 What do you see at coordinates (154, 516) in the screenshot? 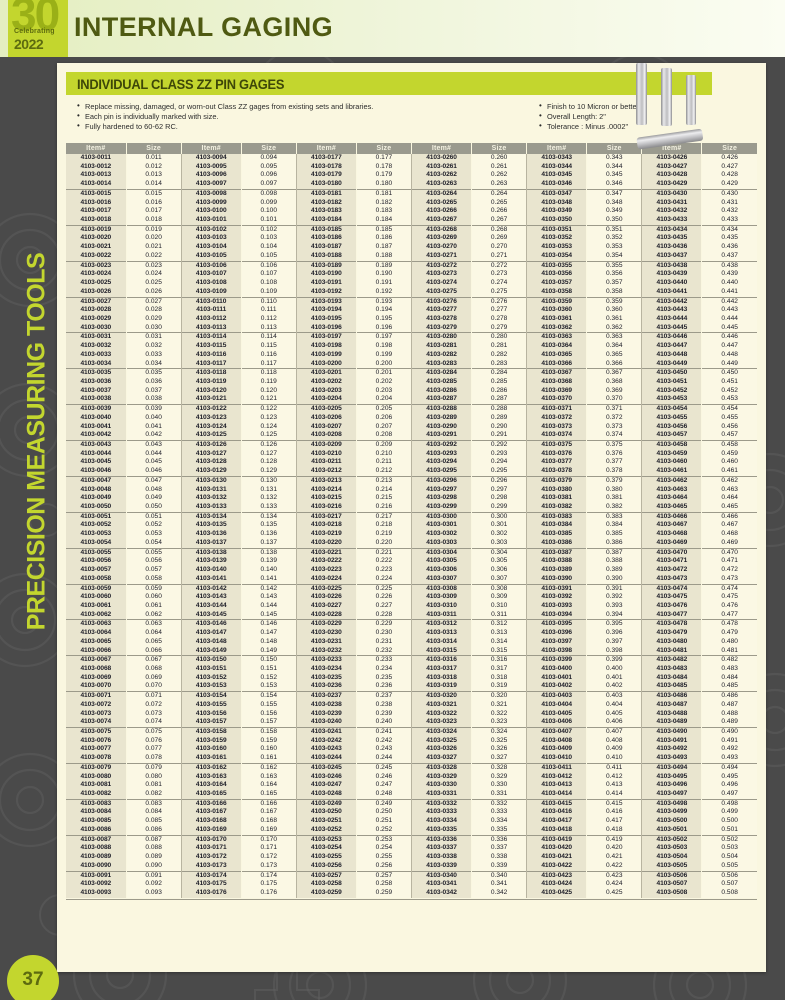
I see `cell-size: 0.051` at bounding box center [154, 516].